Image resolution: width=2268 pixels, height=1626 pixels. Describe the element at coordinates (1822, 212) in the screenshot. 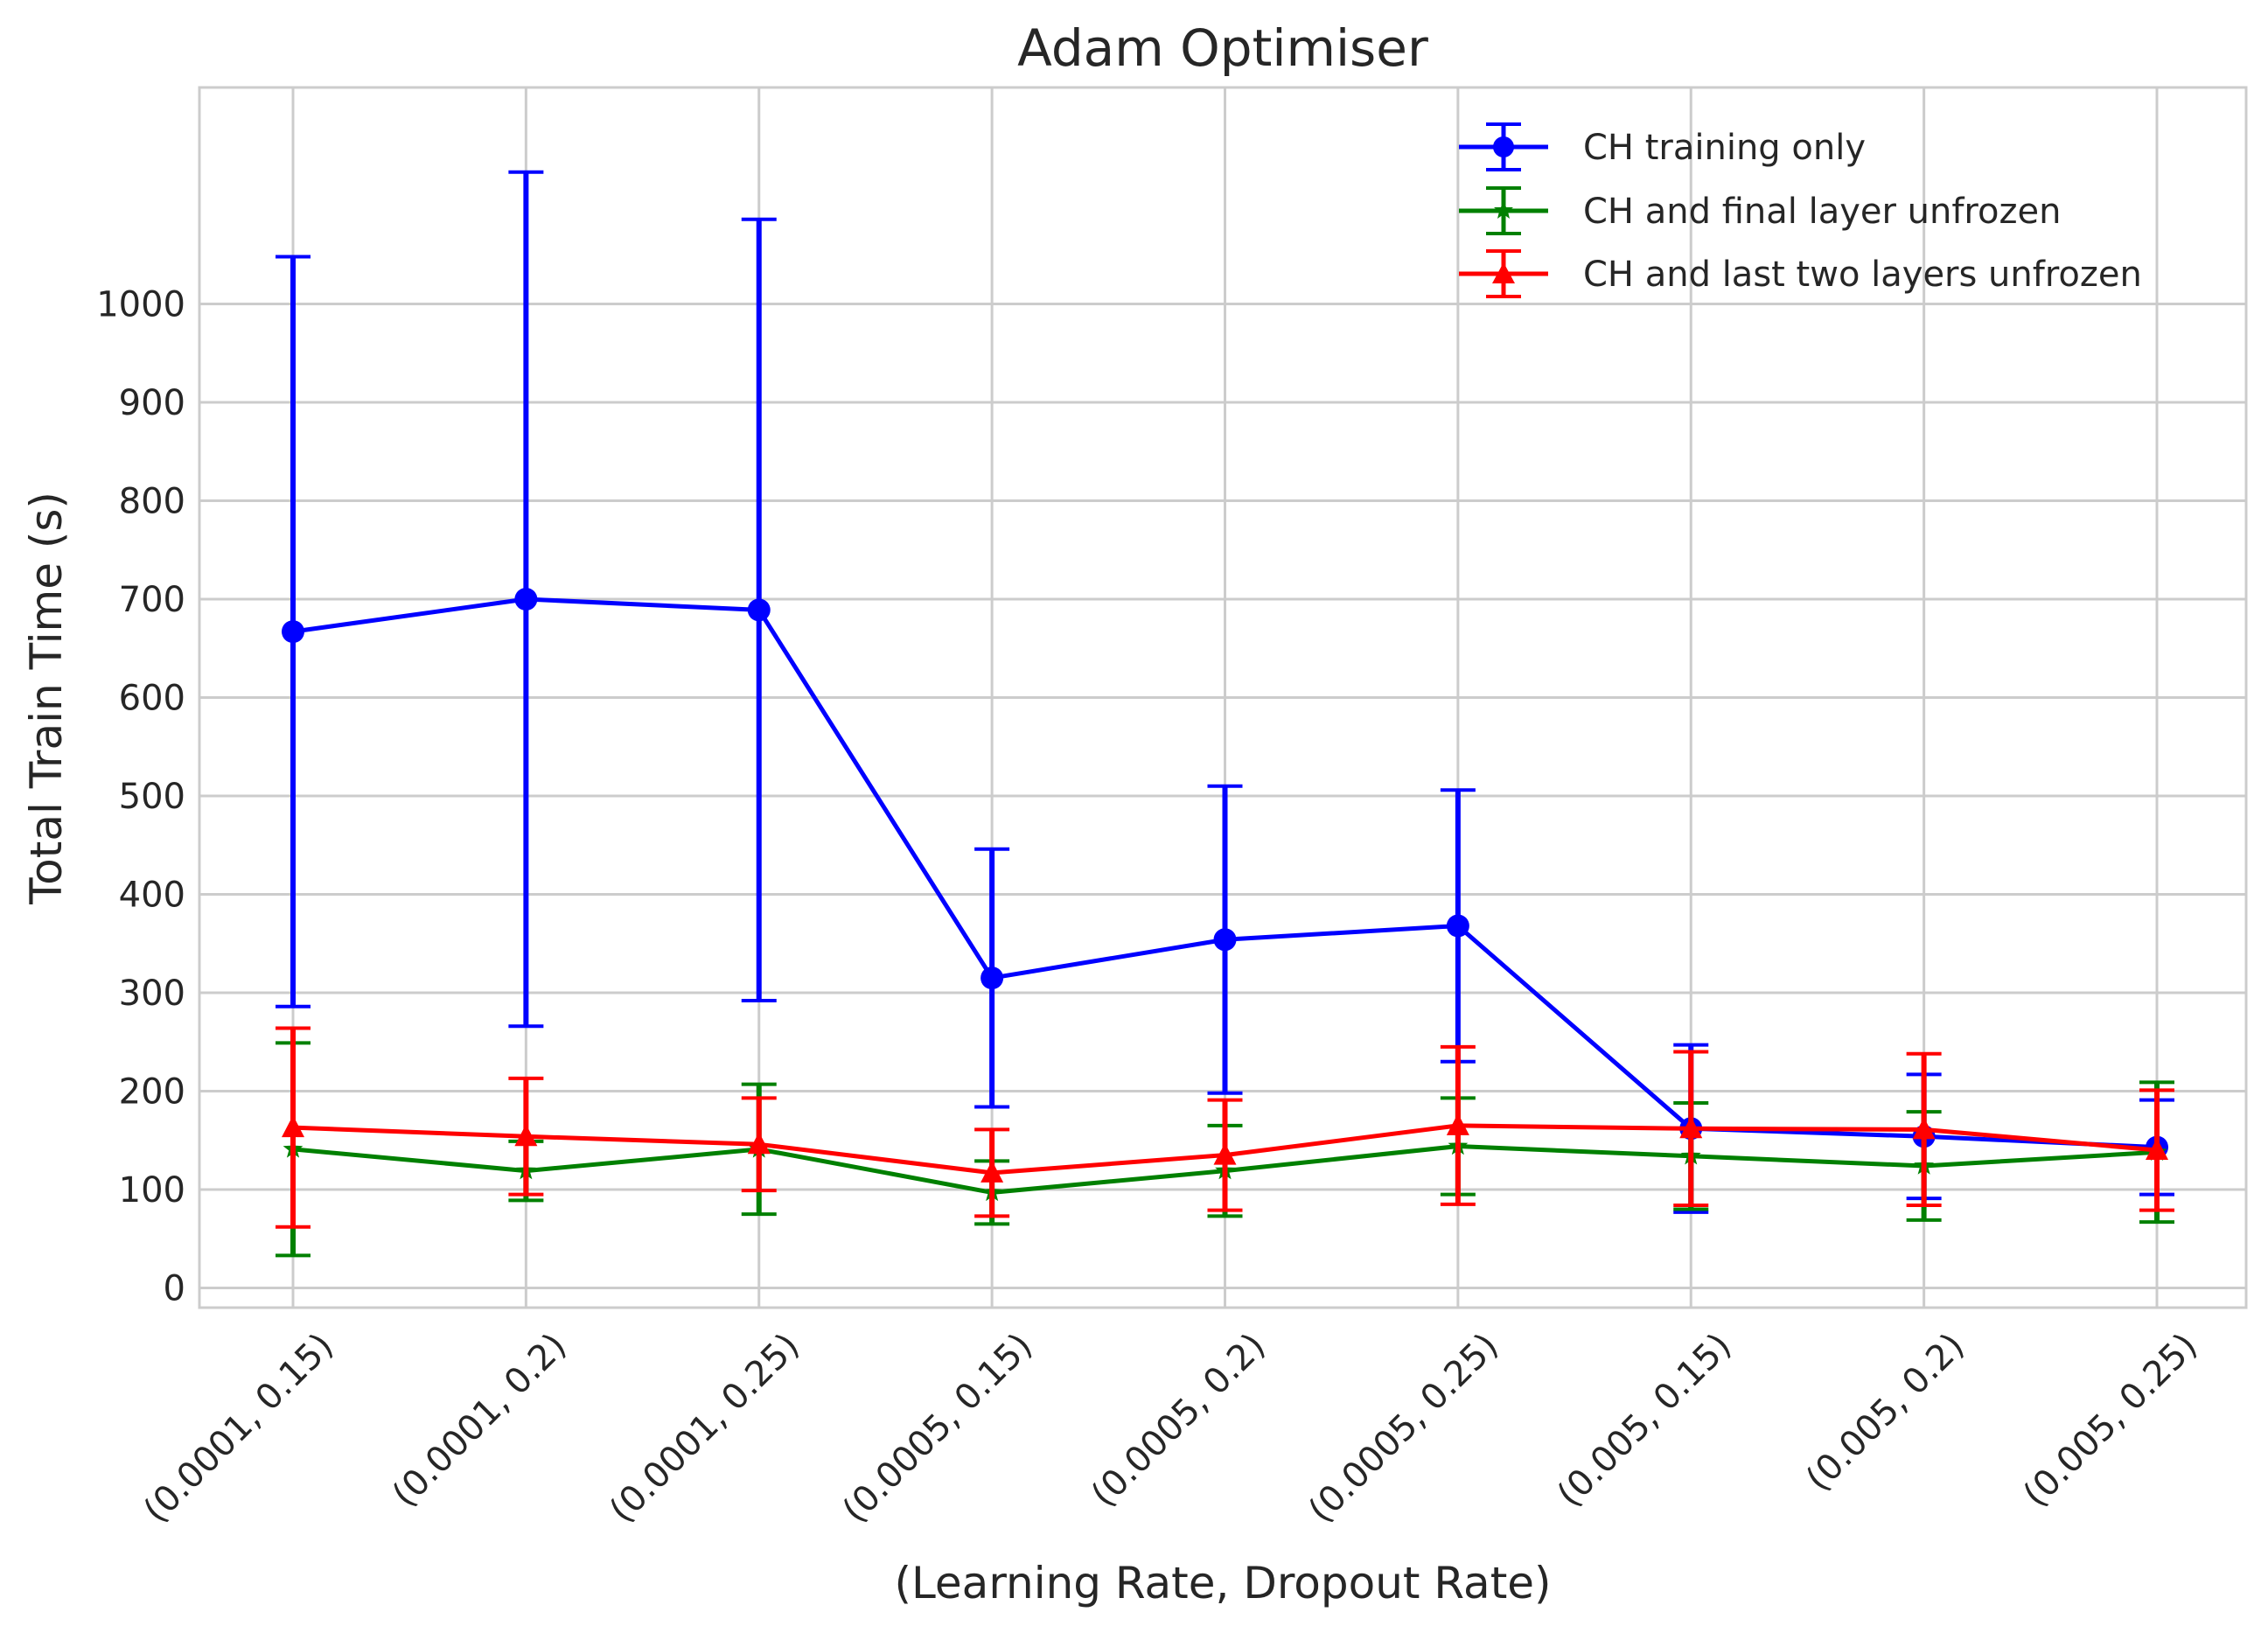

I see `legend-label-1: CH and final layer unfrozen` at that location.